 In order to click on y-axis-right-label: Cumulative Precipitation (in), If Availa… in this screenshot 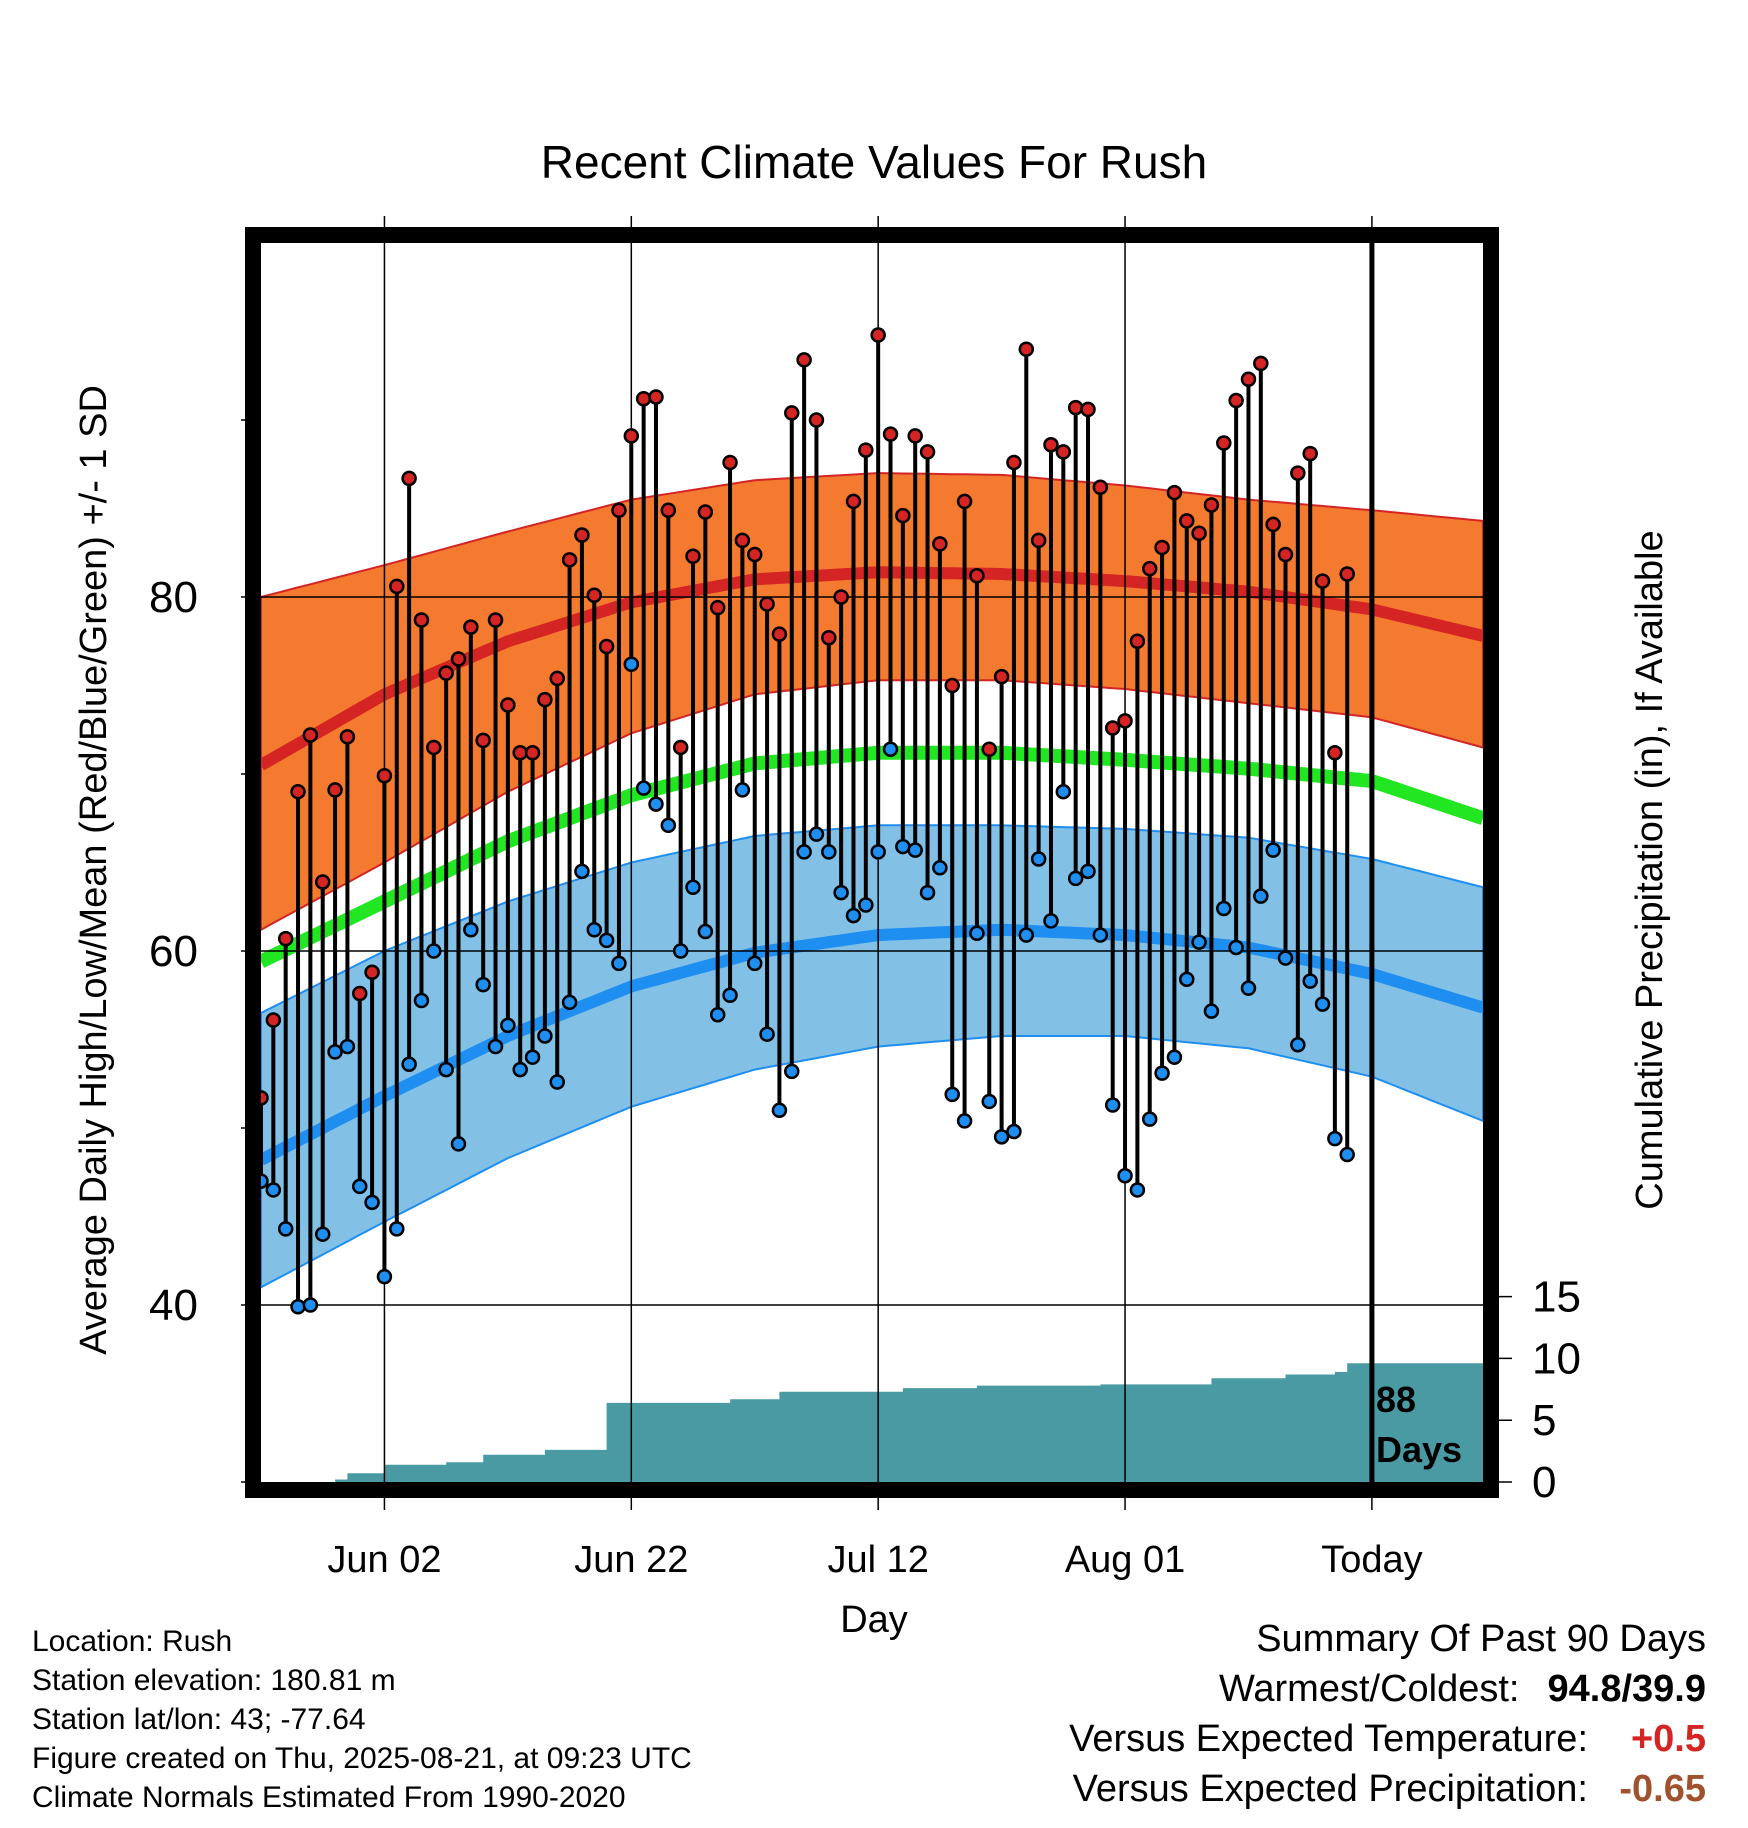, I will do `click(1650, 869)`.